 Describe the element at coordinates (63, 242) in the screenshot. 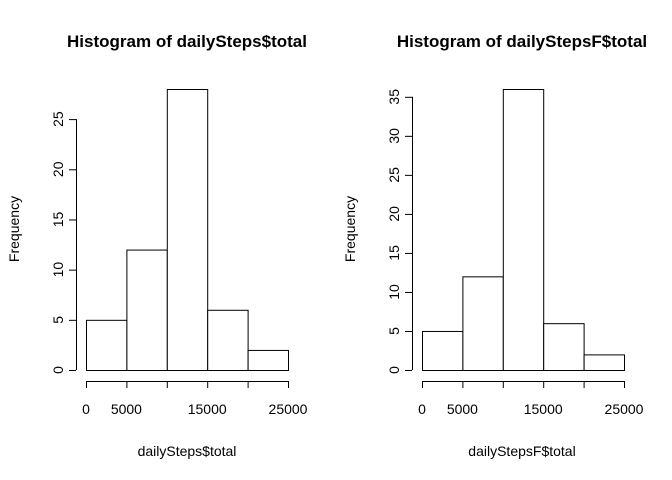

I see `y-axis: 0 5 10 15 20 25` at that location.